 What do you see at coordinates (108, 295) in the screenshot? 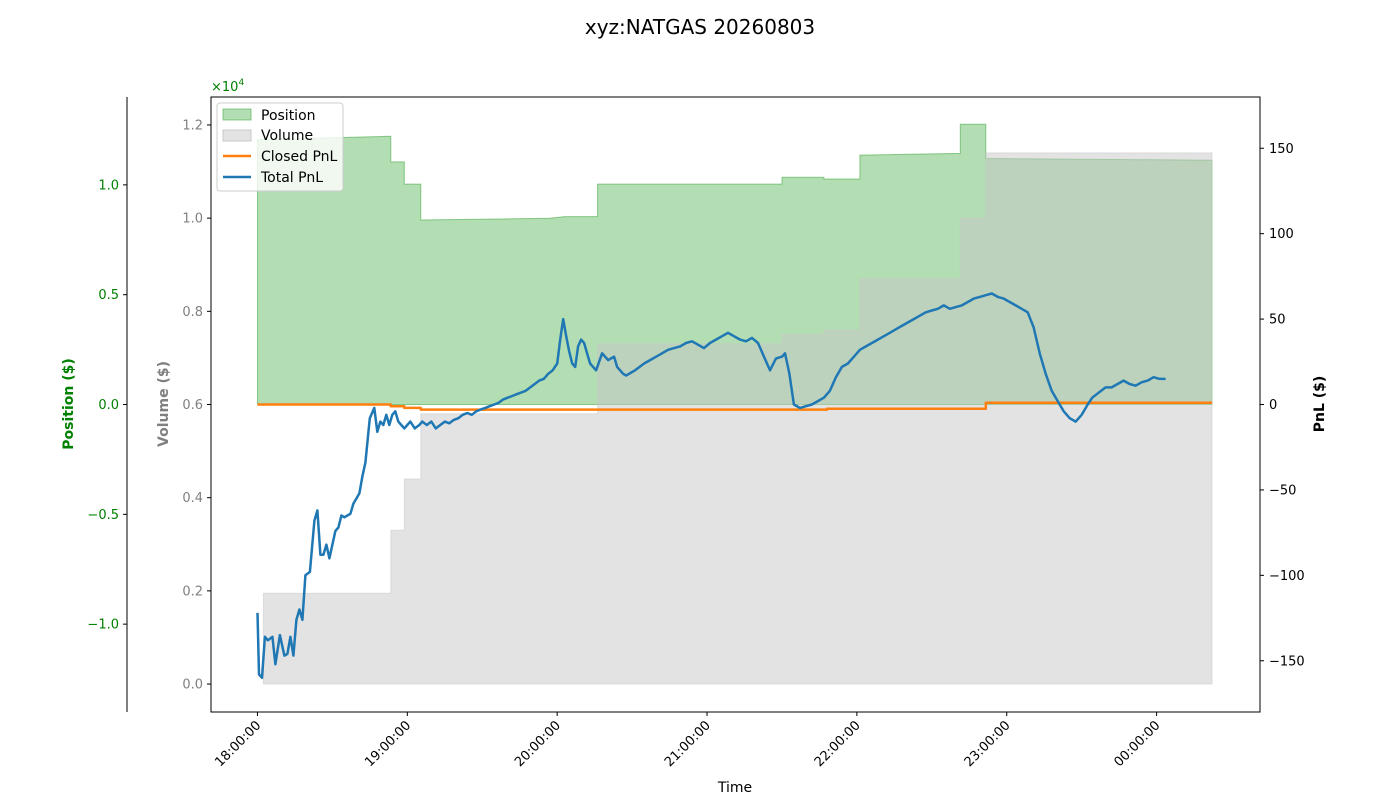
I see `position-tick-label: 0.5` at bounding box center [108, 295].